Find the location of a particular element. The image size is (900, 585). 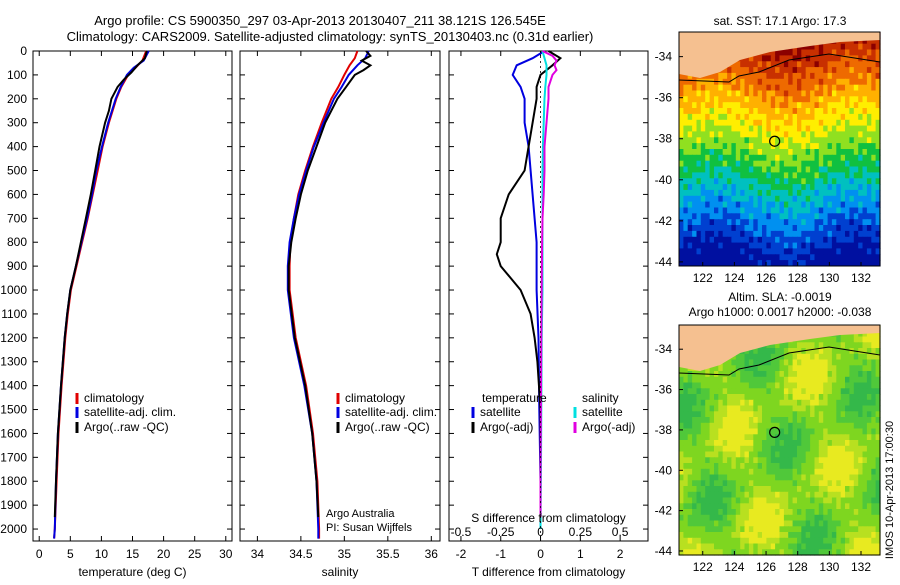

x-tick-label: 128 is located at coordinates (798, 567).